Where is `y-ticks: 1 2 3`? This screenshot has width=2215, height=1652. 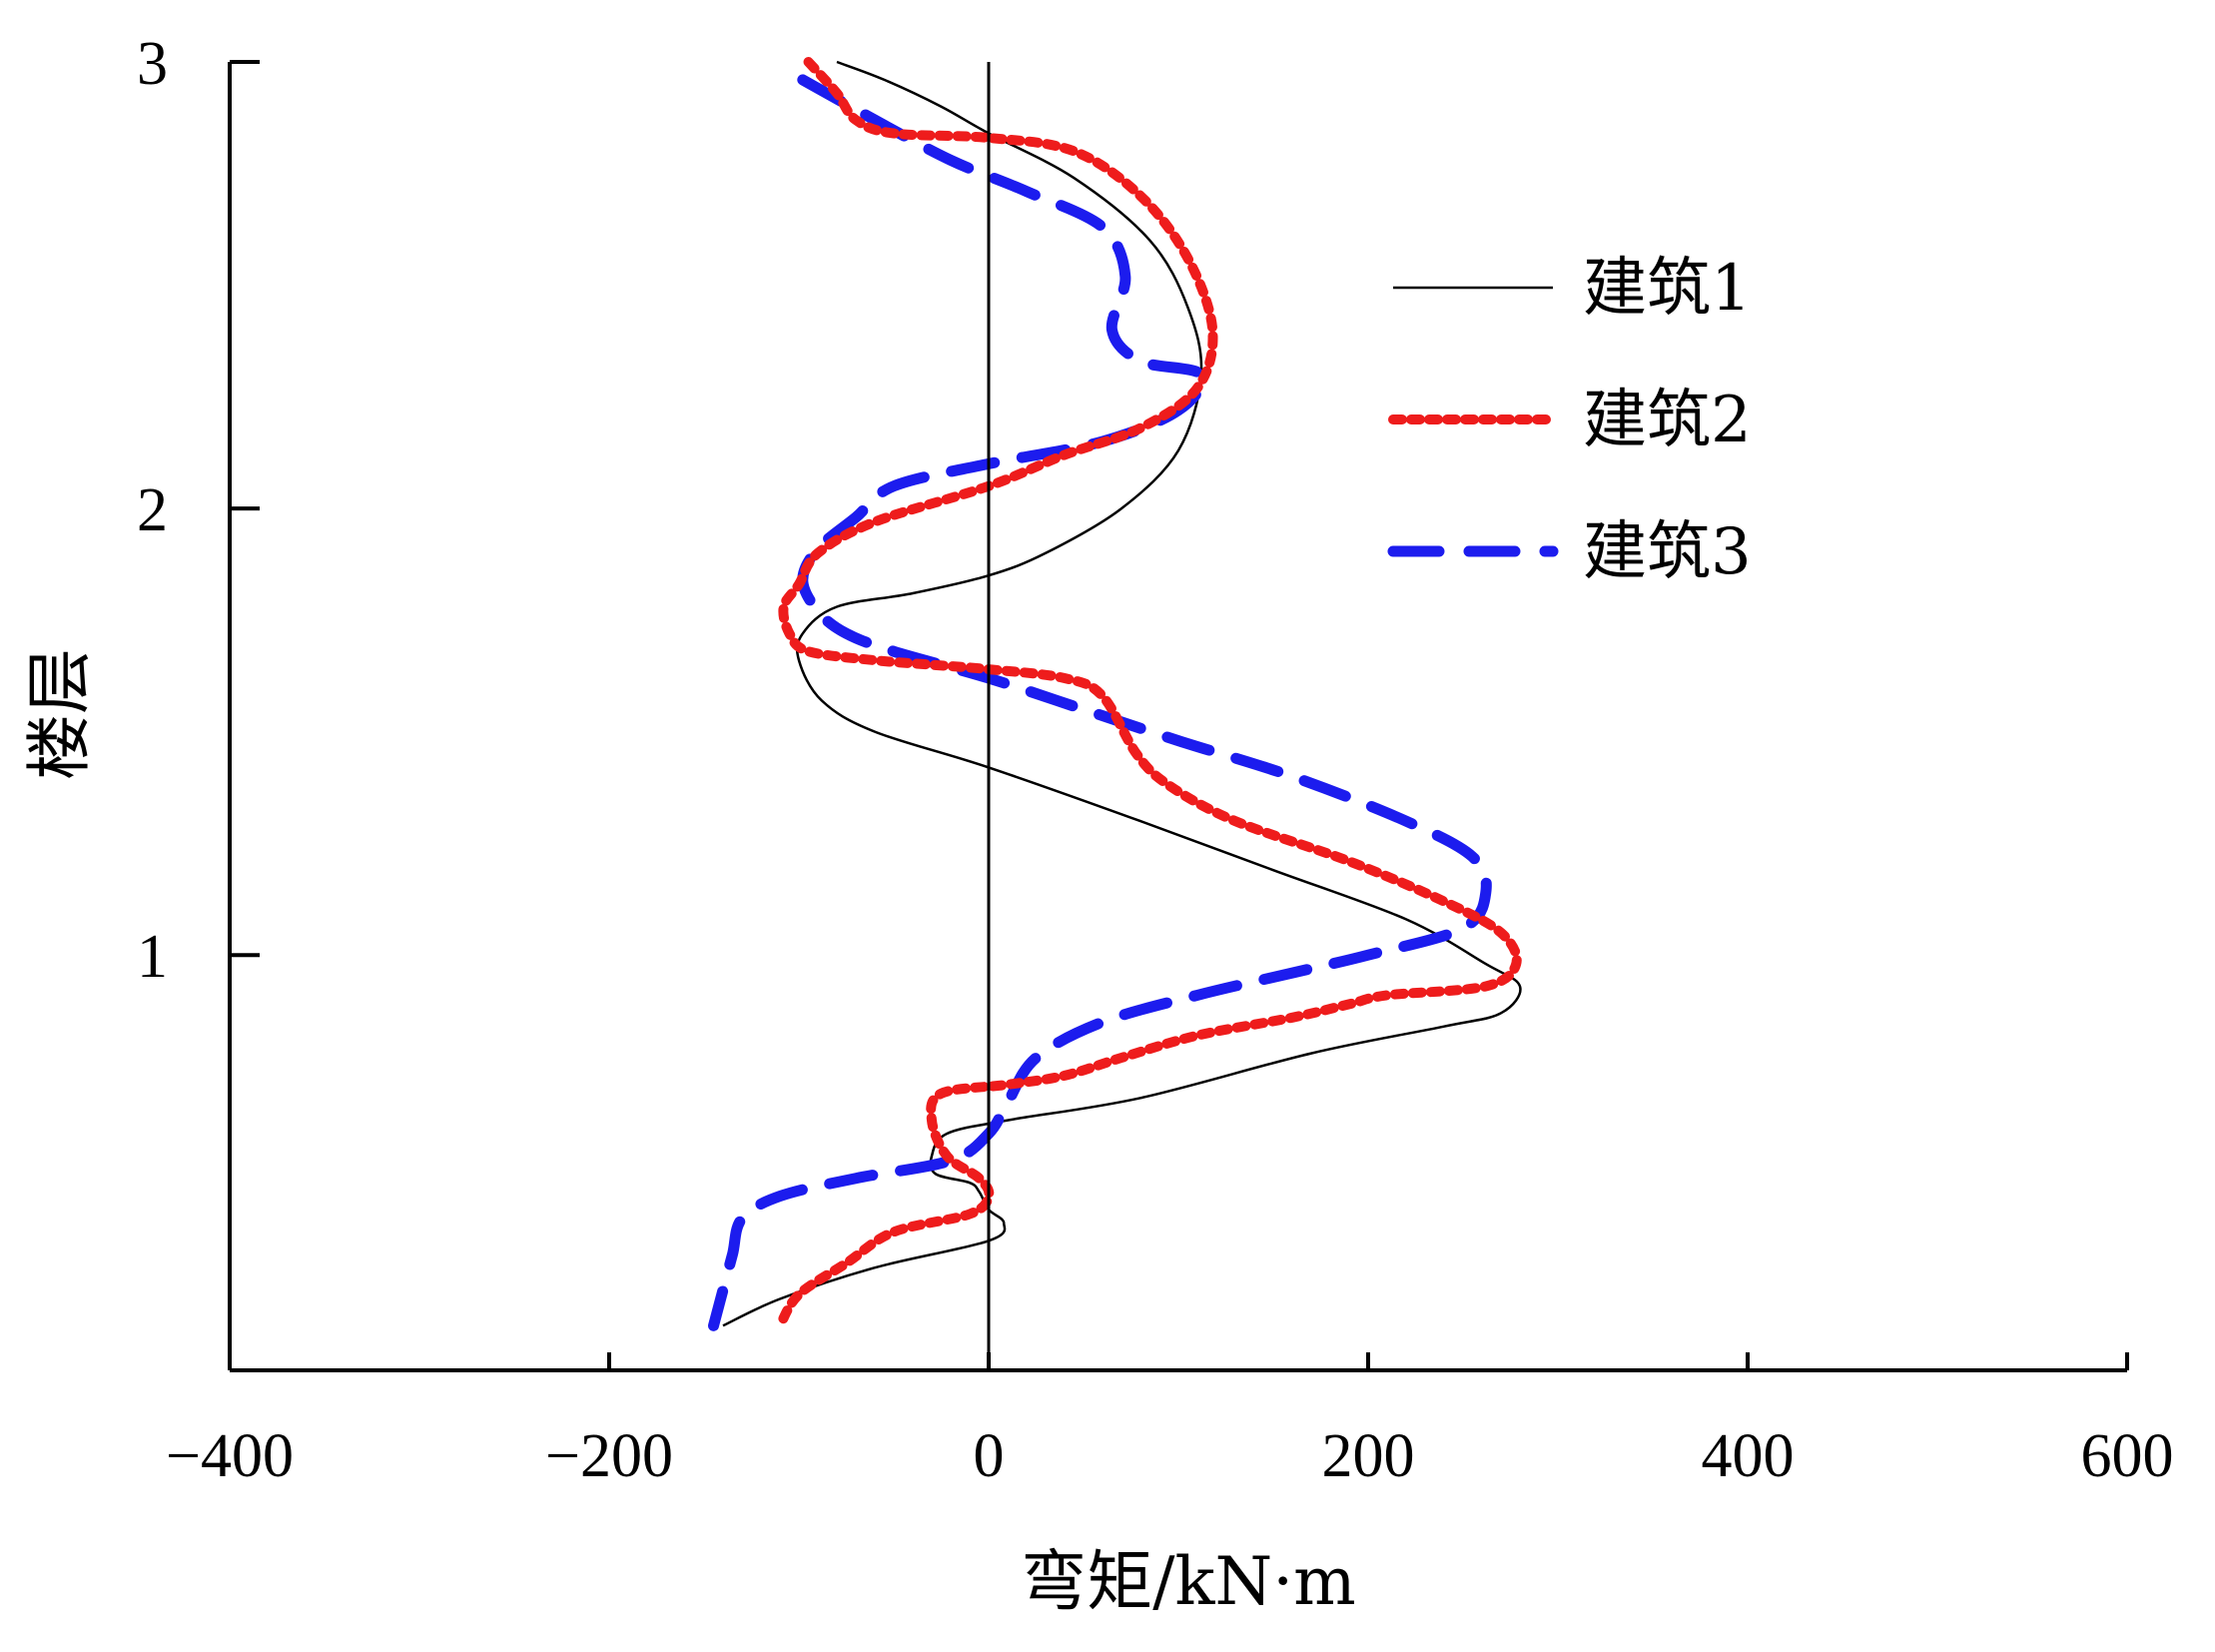
y-ticks: 1 2 3 is located at coordinates (198, 510).